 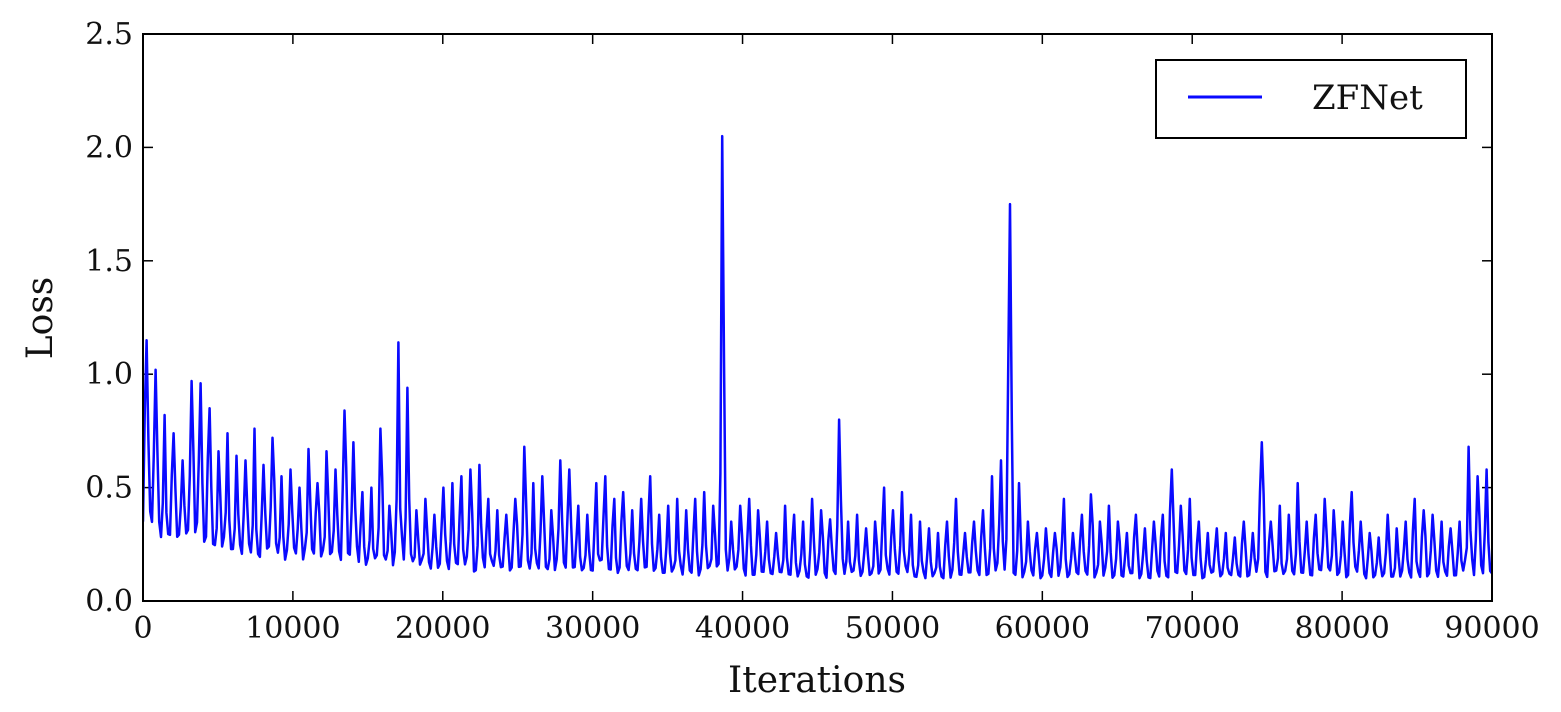 I want to click on x-tick-label: 10000, so click(x=292, y=628).